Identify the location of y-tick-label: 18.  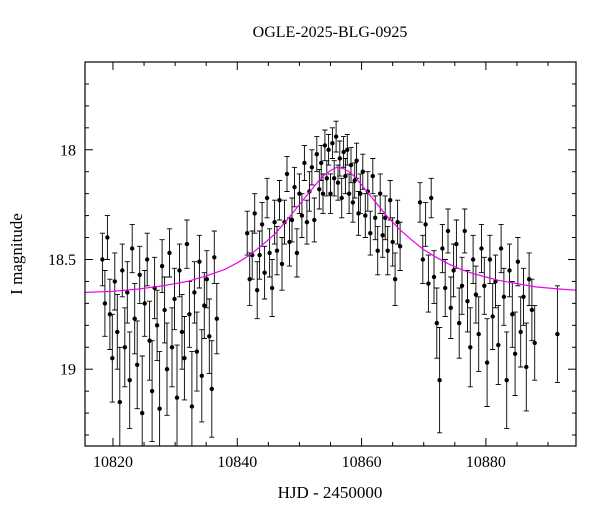
(68, 150).